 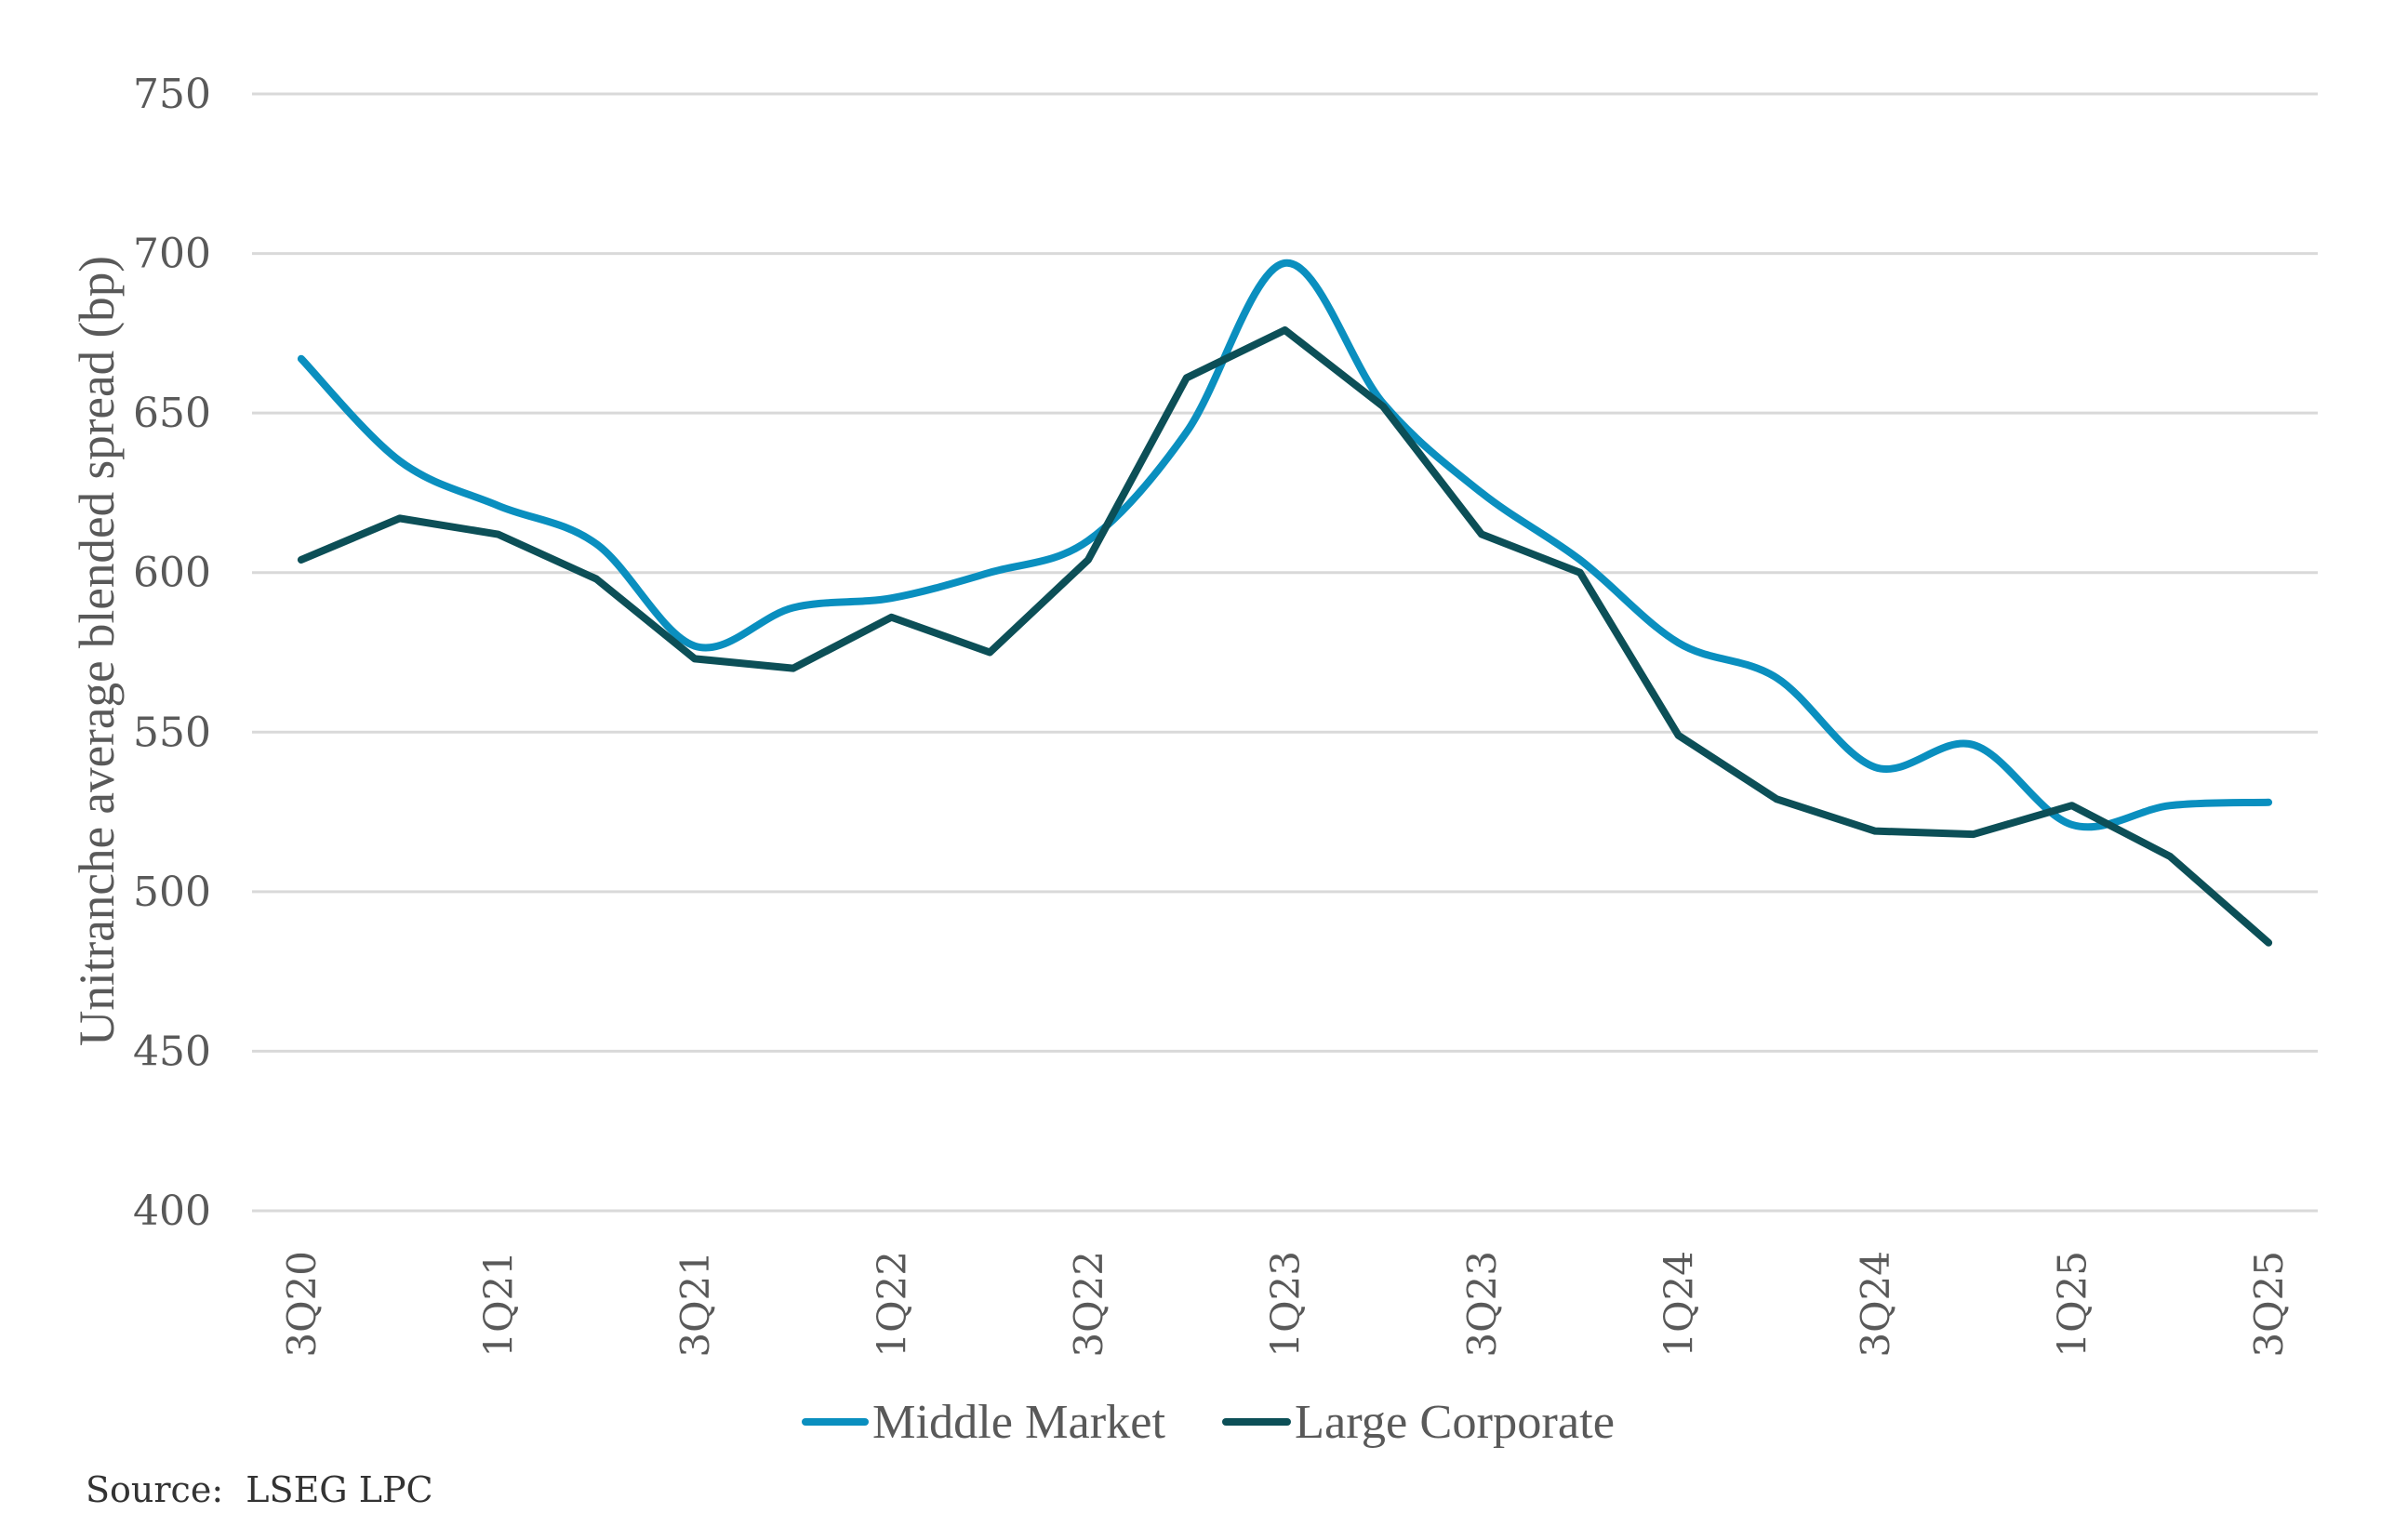 I want to click on x-tick-label: 3Q21, so click(x=695, y=1304).